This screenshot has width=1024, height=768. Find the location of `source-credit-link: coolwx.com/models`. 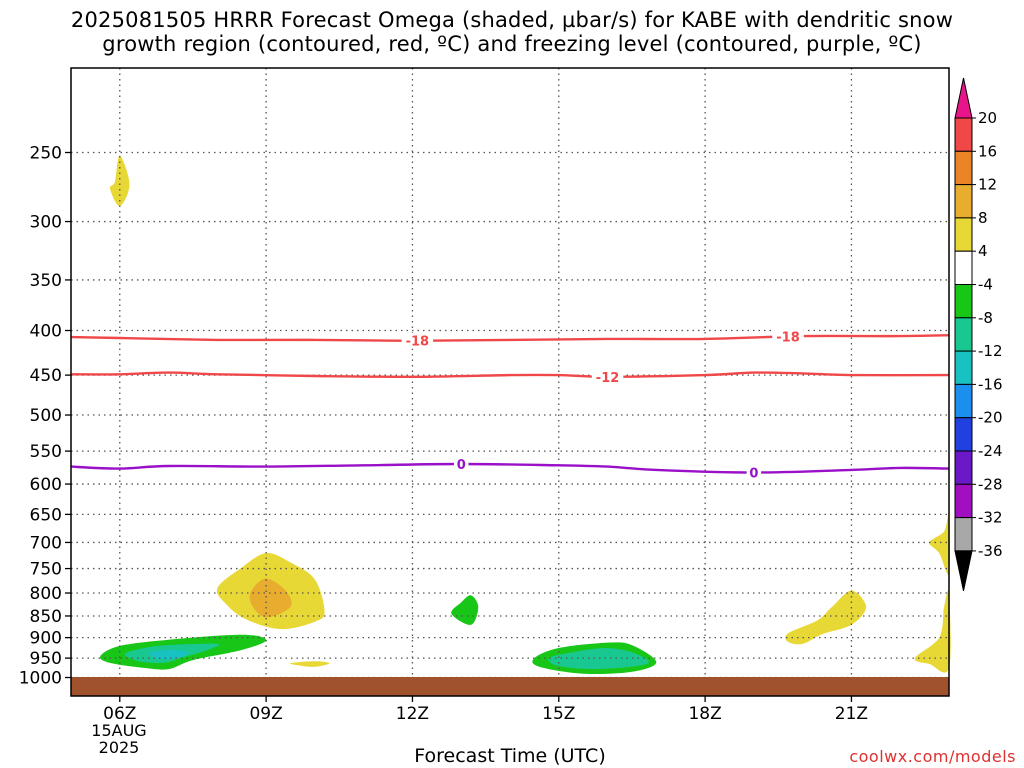

source-credit-link: coolwx.com/models is located at coordinates (932, 756).